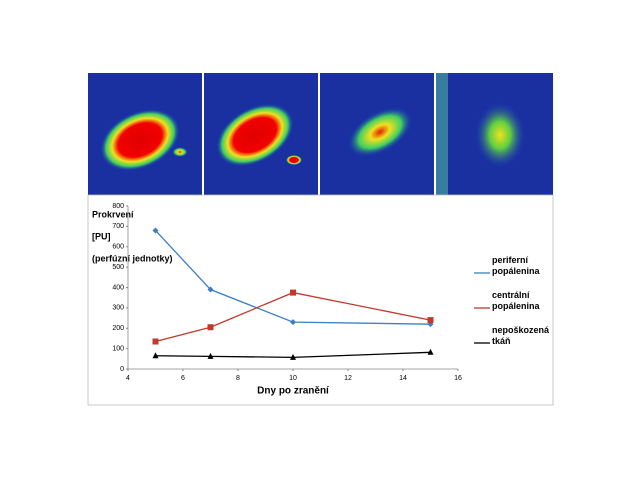 The height and width of the screenshot is (480, 640). Describe the element at coordinates (458, 378) in the screenshot. I see `x-tick-label: 16` at that location.